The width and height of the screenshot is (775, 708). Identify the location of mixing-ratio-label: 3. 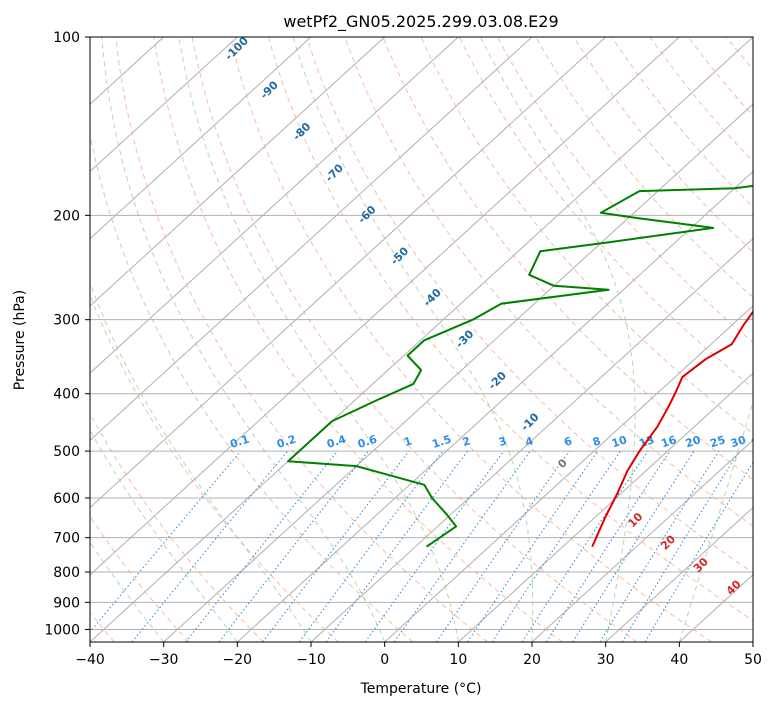
(502, 441).